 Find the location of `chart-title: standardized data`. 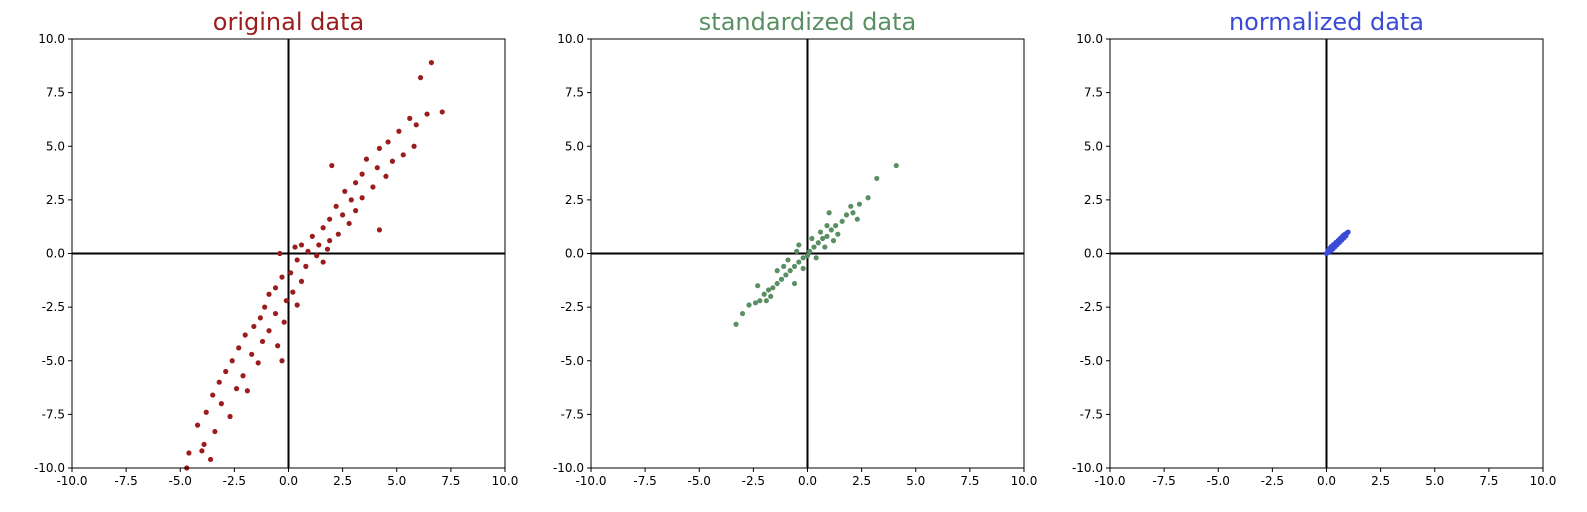

chart-title: standardized data is located at coordinates (807, 22).